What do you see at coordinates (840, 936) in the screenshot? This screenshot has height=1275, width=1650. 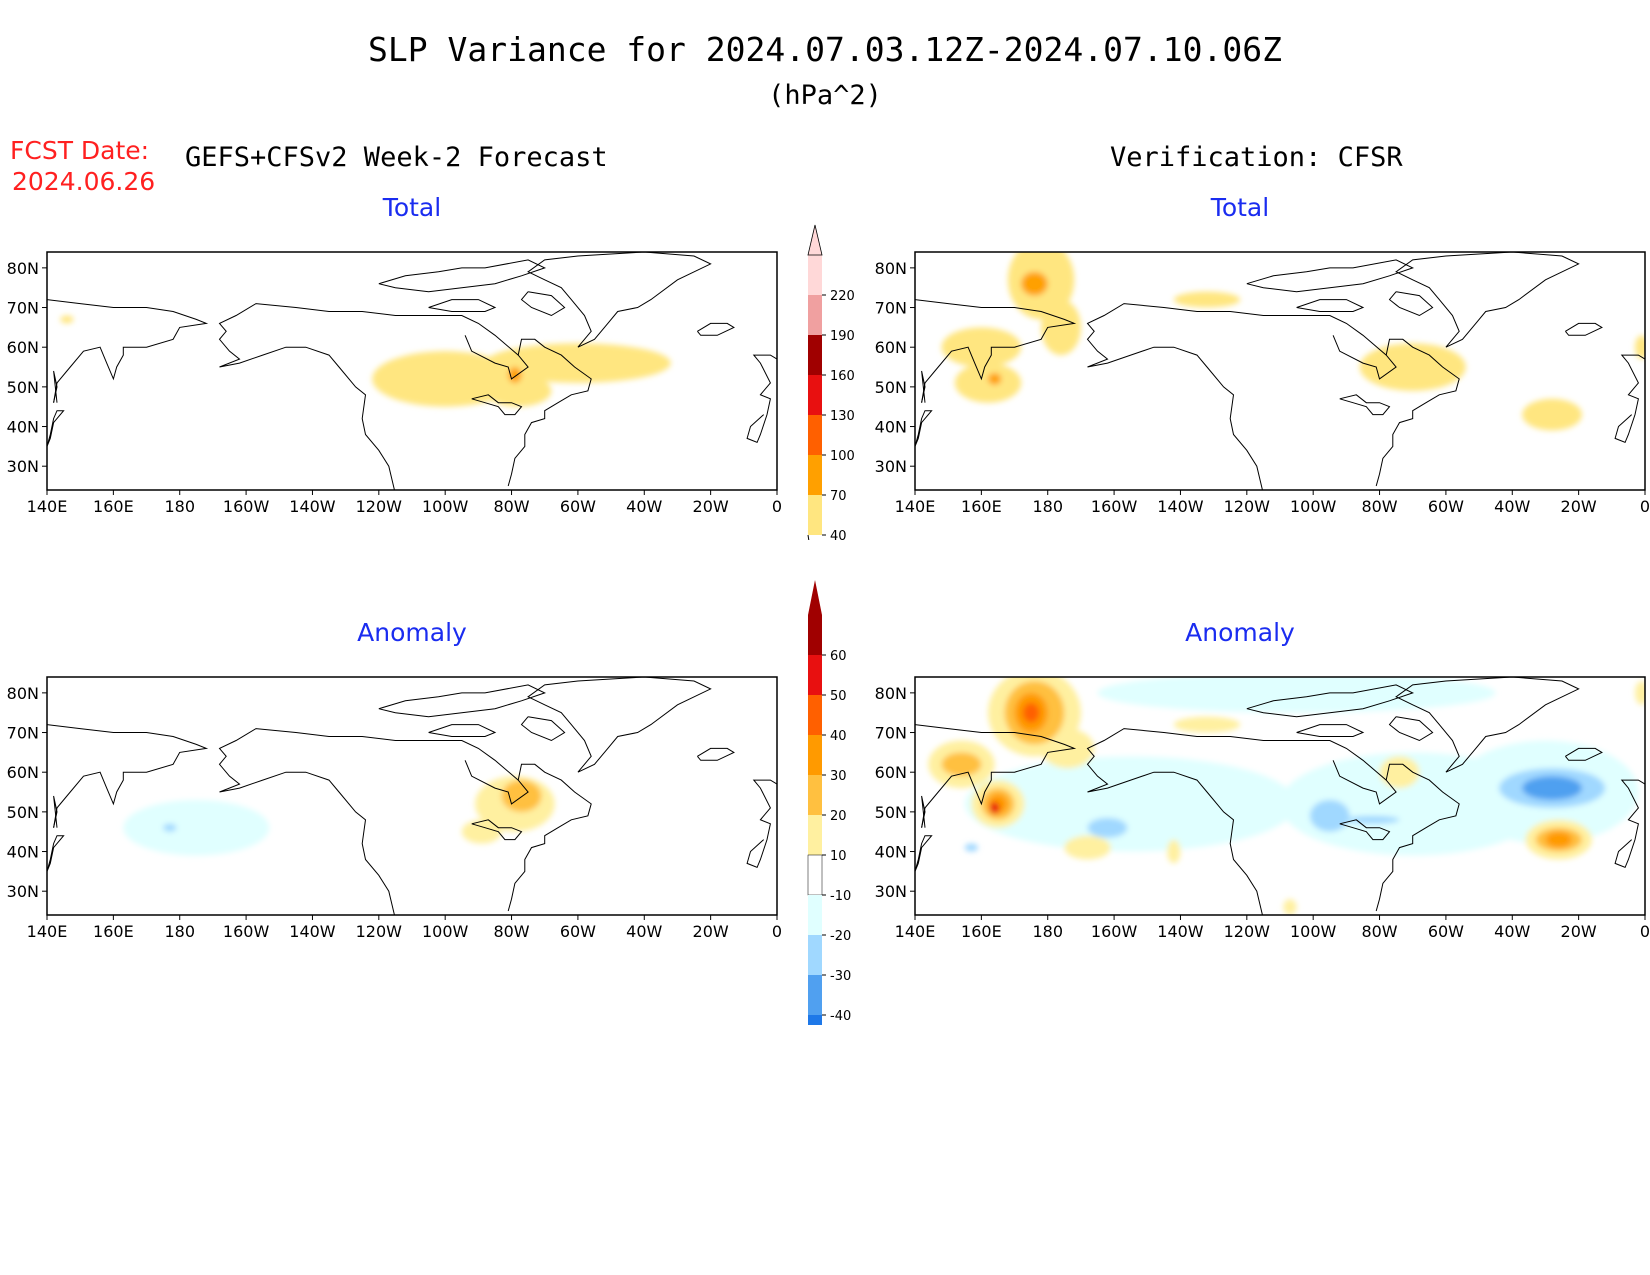 I see `colorbar-label: -20` at bounding box center [840, 936].